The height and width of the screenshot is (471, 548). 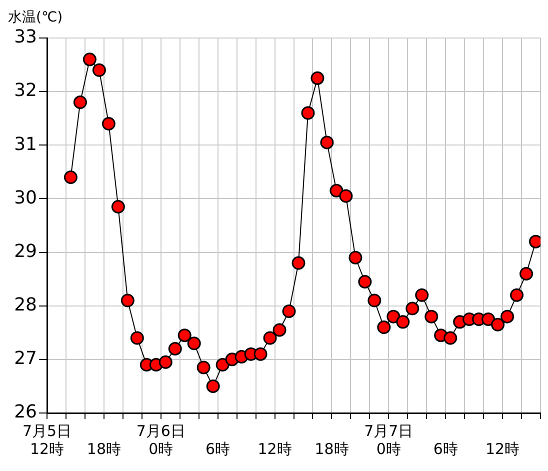 What do you see at coordinates (25, 144) in the screenshot?
I see `y-tick-label: 31` at bounding box center [25, 144].